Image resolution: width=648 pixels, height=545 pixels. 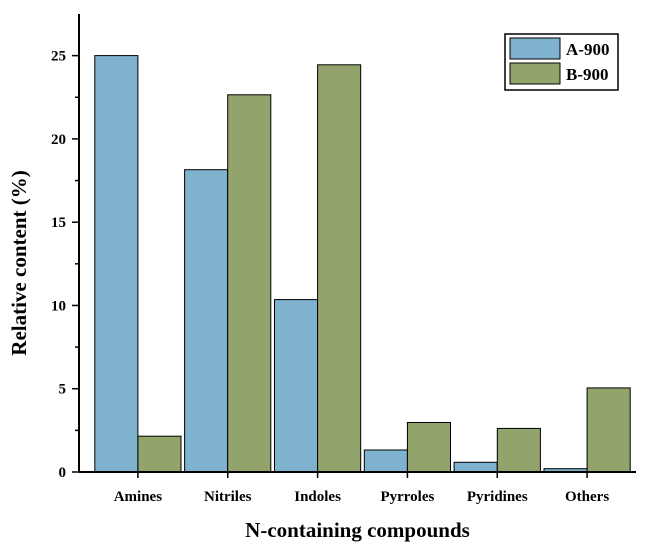 I want to click on bar-a-900-pyrroles, so click(x=385, y=461).